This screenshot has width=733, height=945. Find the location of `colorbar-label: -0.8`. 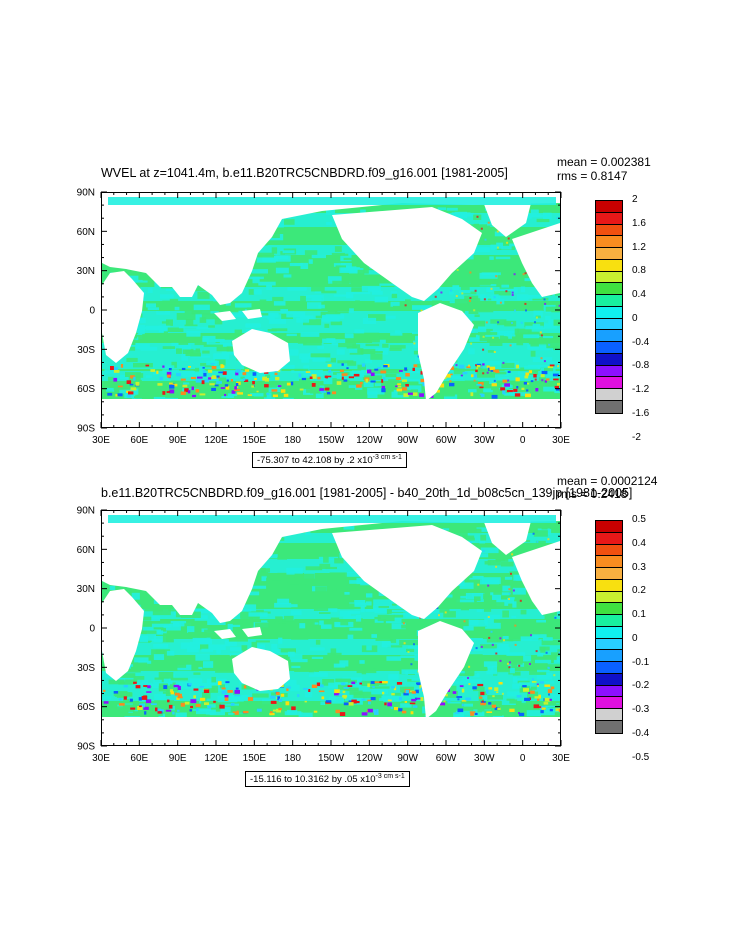

colorbar-label: -0.8 is located at coordinates (641, 366).